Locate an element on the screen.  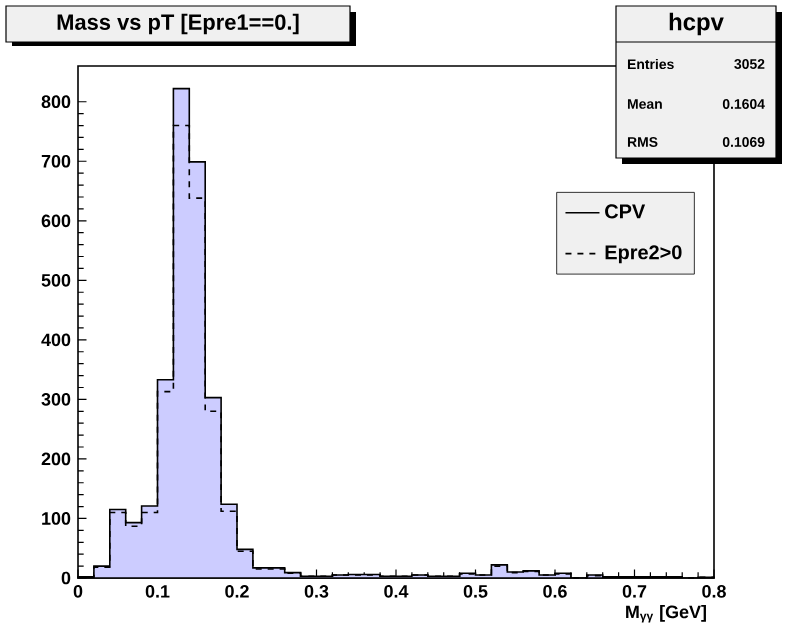
y-tick-label: 200 is located at coordinates (56, 459).